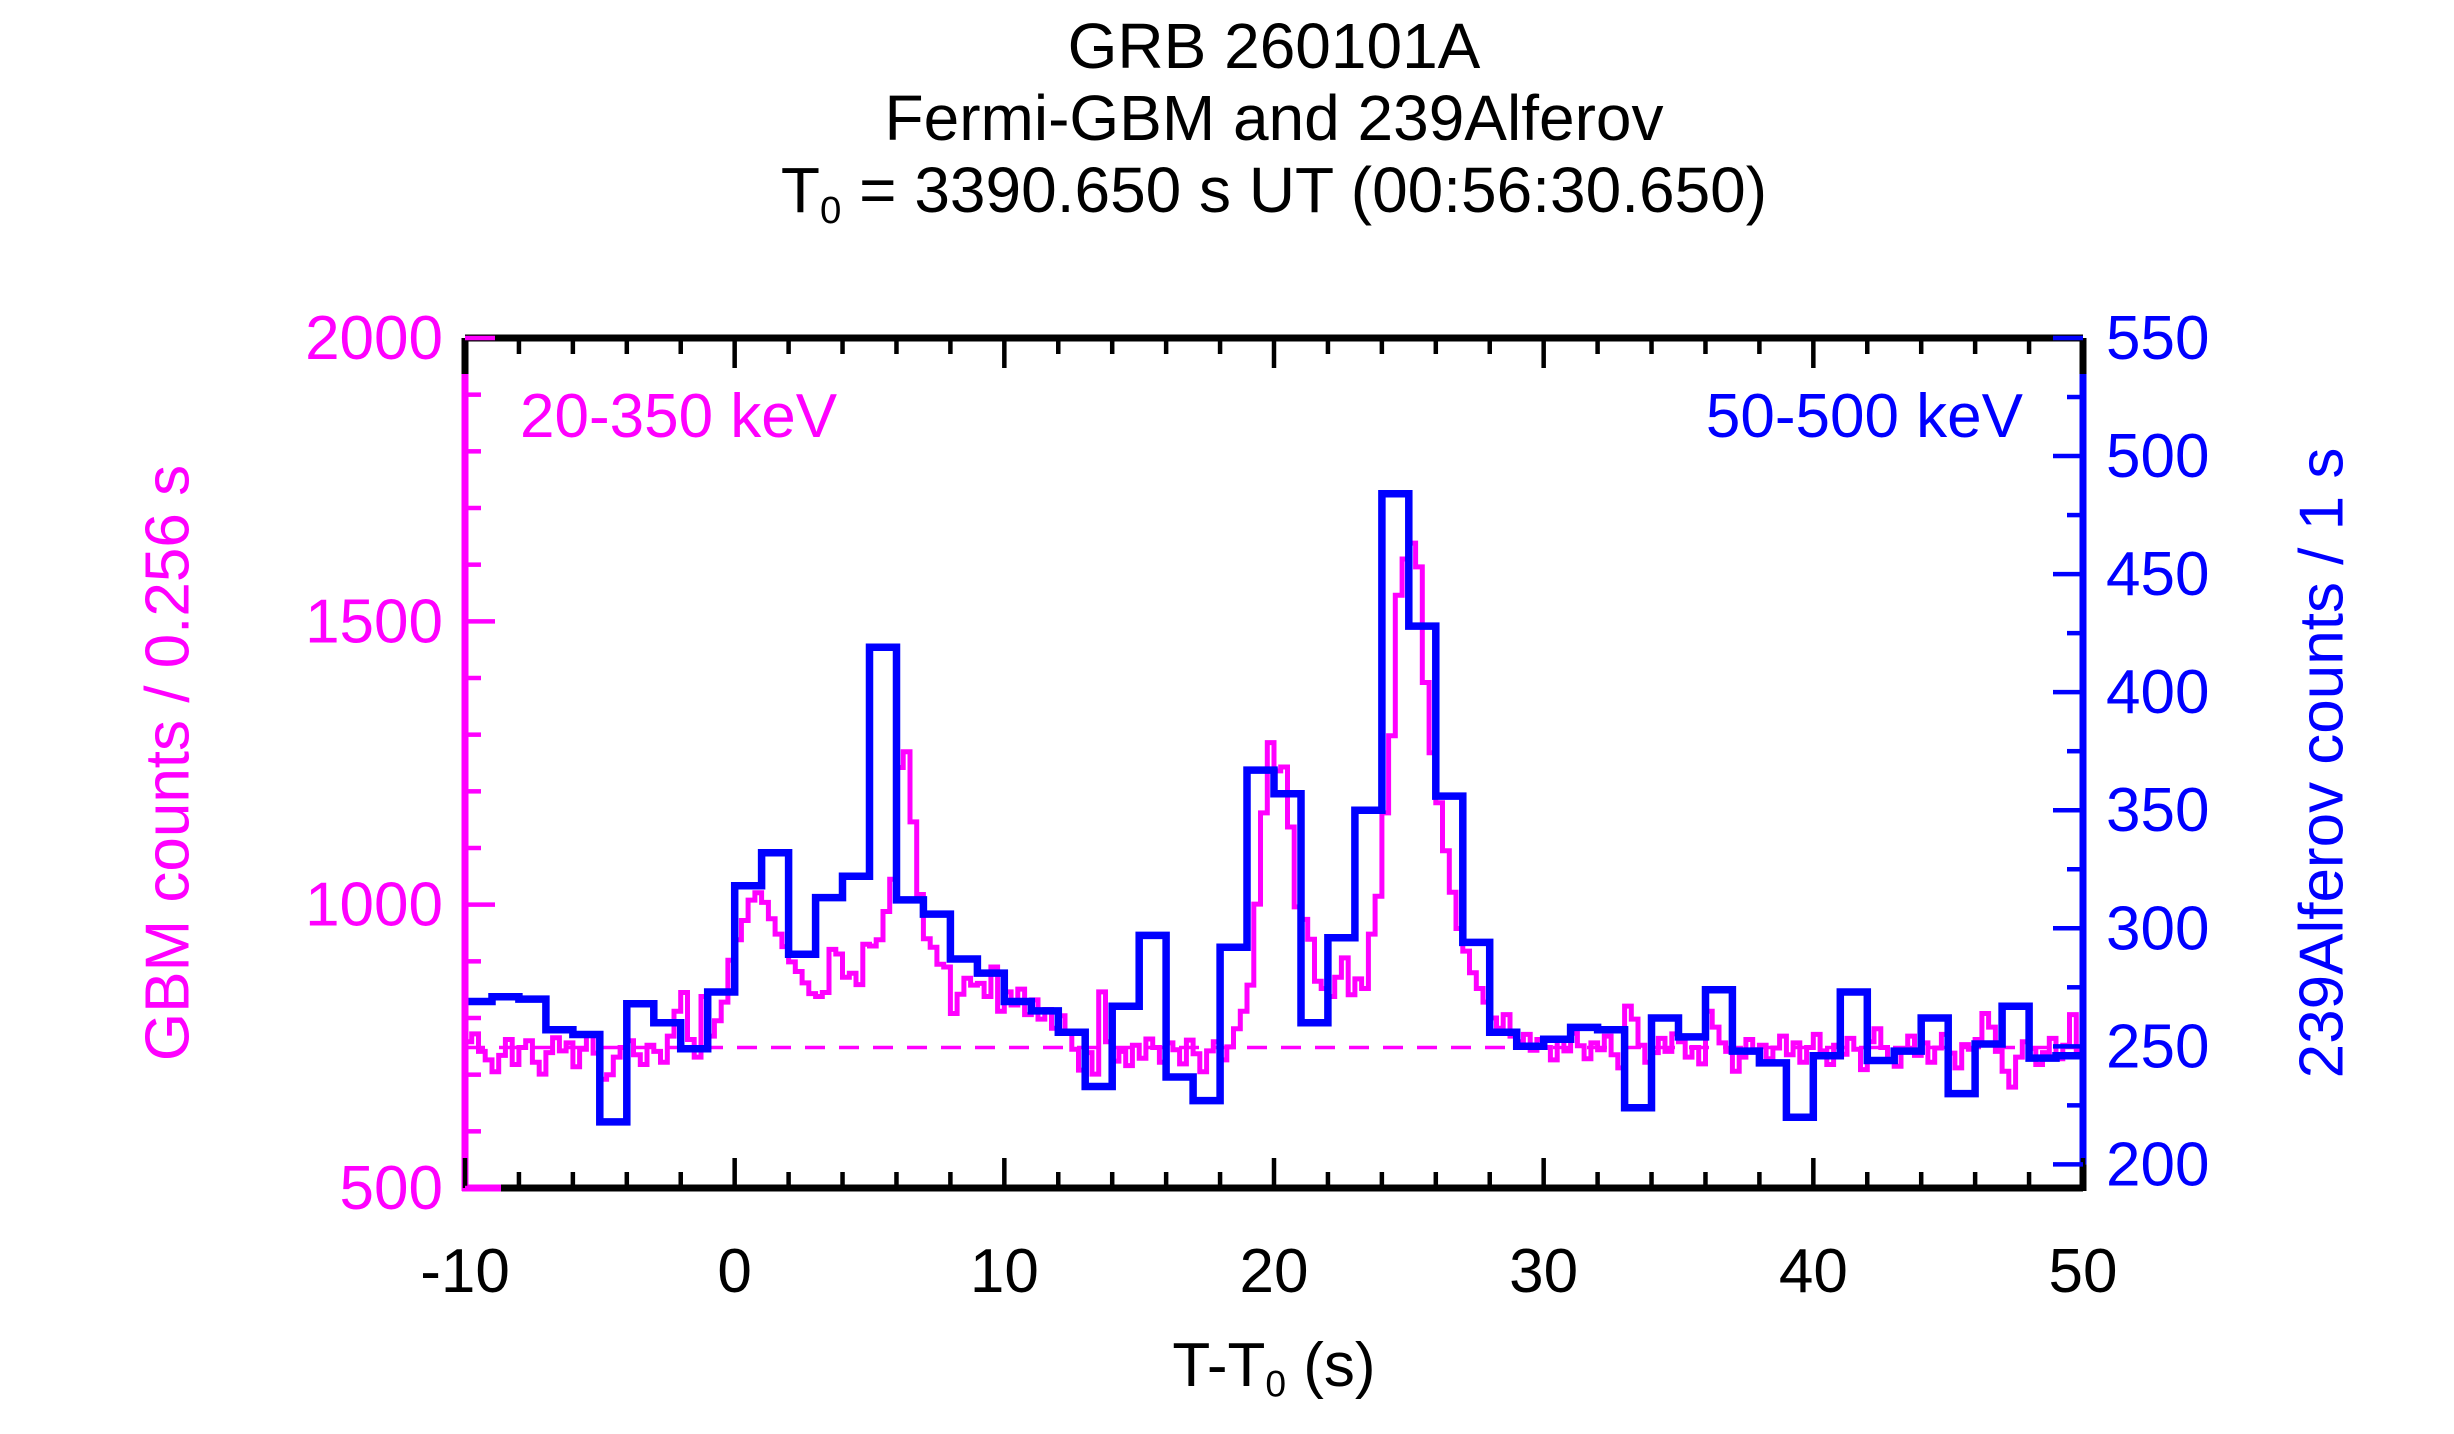 This screenshot has width=2454, height=1434. What do you see at coordinates (2322, 763) in the screenshot?
I see `right-axis-title: 239Alferov counts / 1 s` at bounding box center [2322, 763].